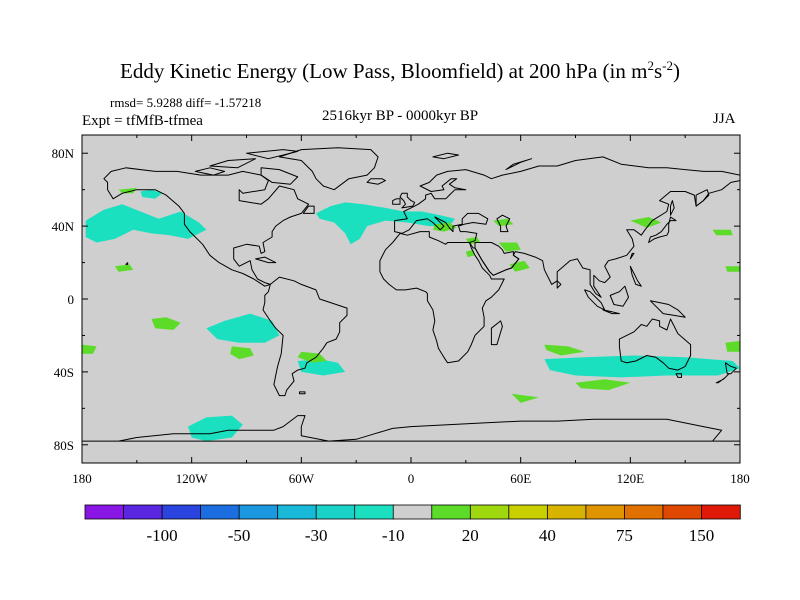 The image size is (800, 600). What do you see at coordinates (302, 393) in the screenshot?
I see `coastline-falklands` at bounding box center [302, 393].